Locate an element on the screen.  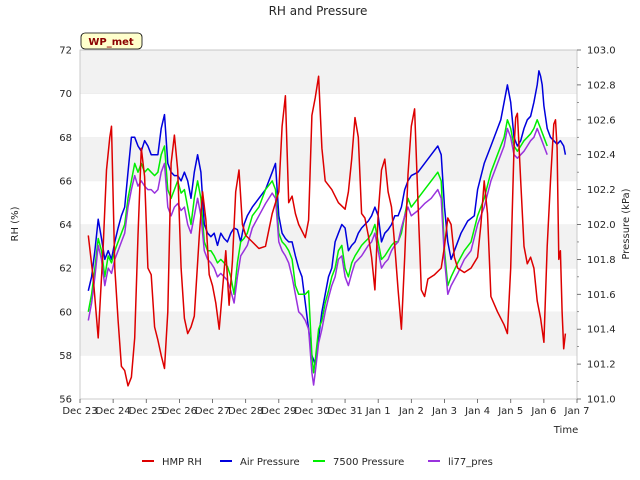
x-tick-label: Dec 25 is located at coordinates (146, 411).